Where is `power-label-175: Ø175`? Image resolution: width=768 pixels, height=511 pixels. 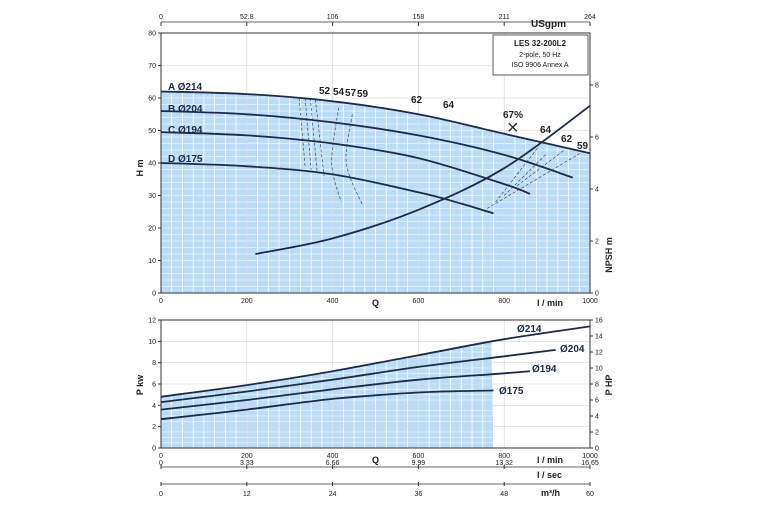
power-label-175: Ø175 is located at coordinates (511, 391).